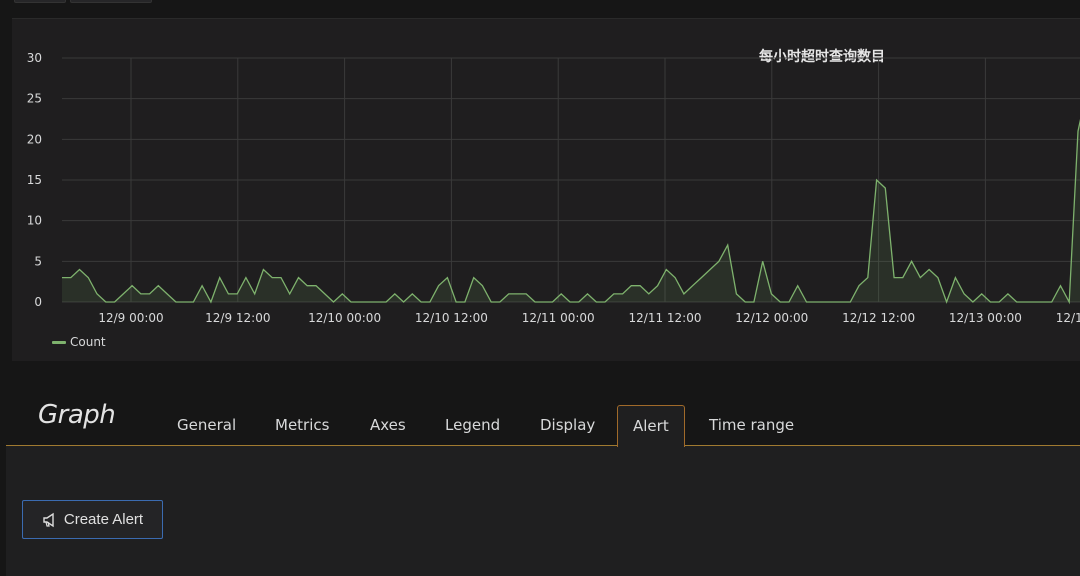 The width and height of the screenshot is (1080, 576). I want to click on megaphone-icon, so click(50, 520).